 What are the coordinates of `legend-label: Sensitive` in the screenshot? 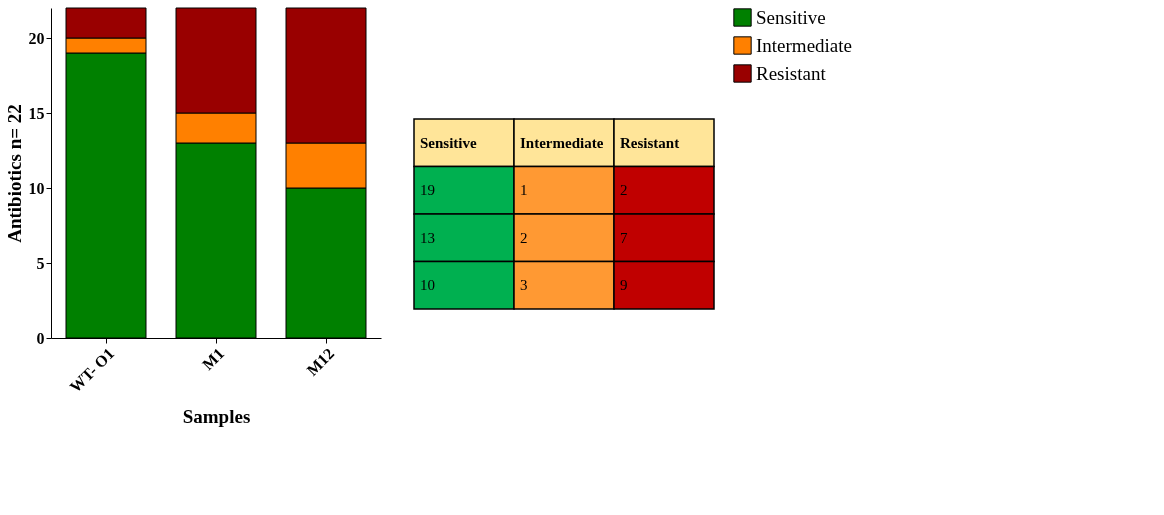 It's located at (791, 17).